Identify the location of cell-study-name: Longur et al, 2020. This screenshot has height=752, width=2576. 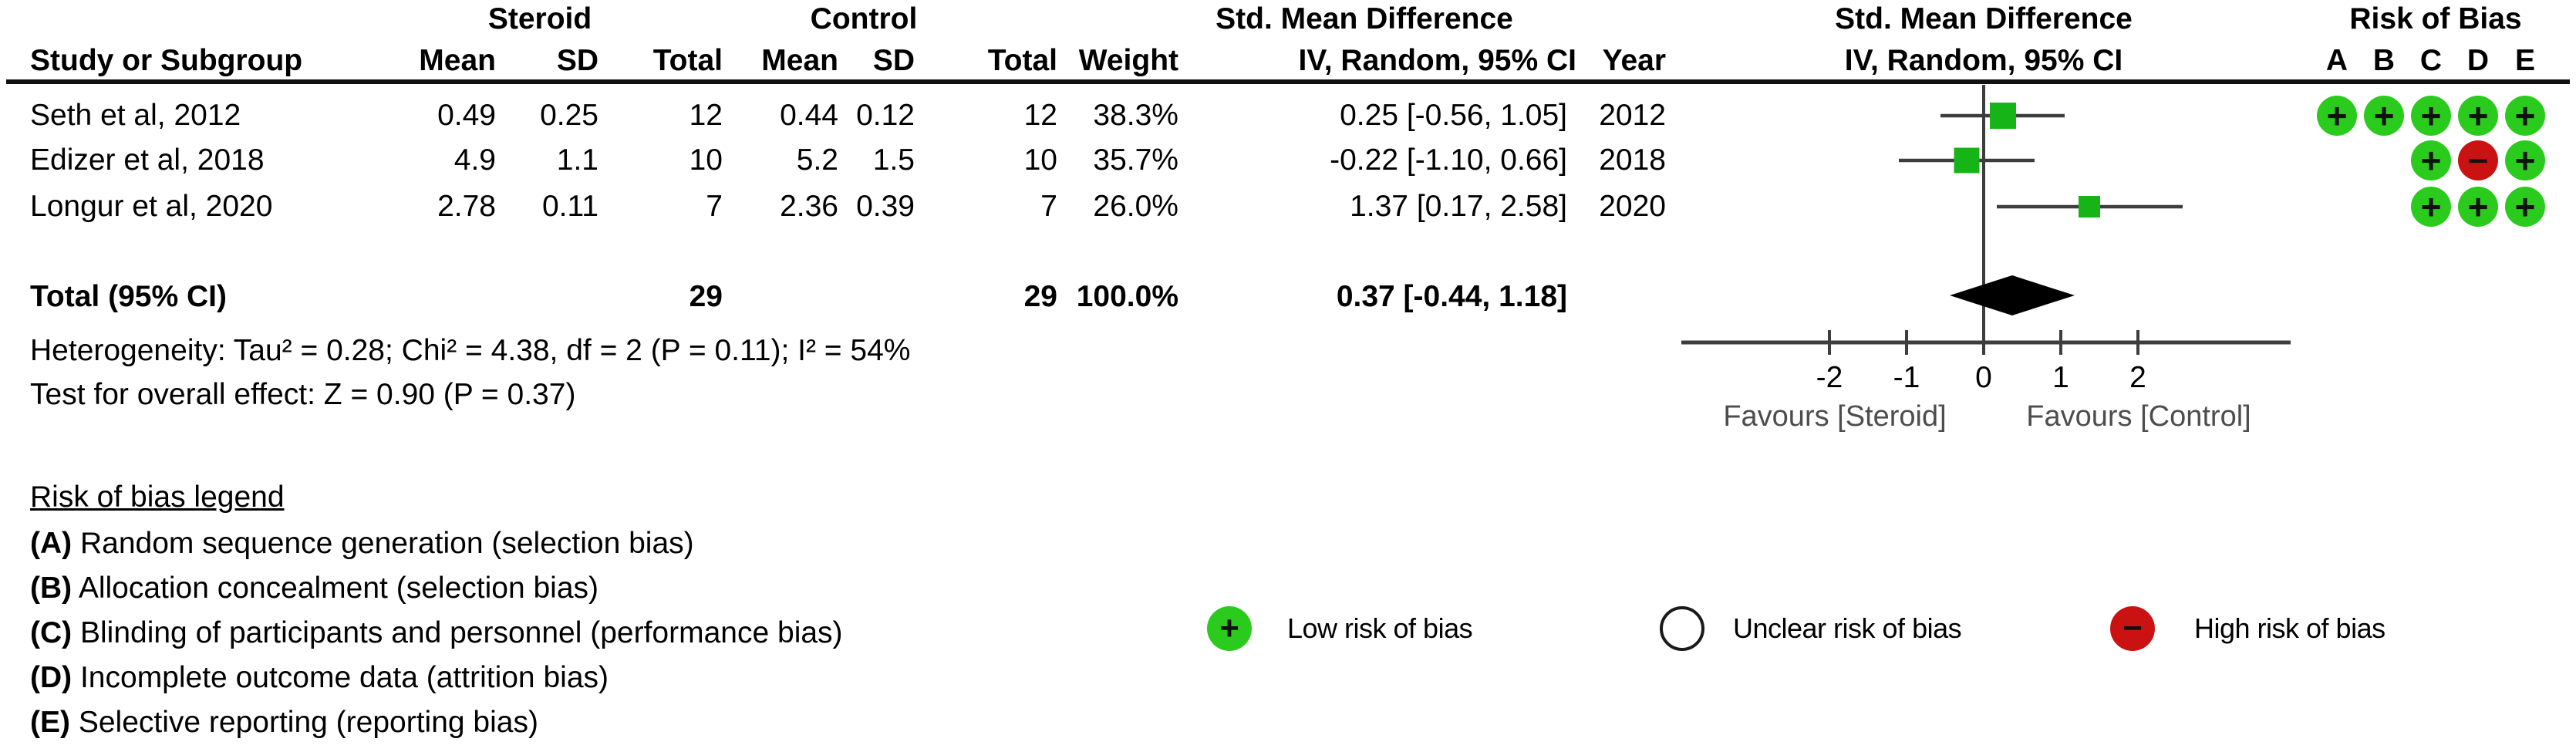
(151, 206).